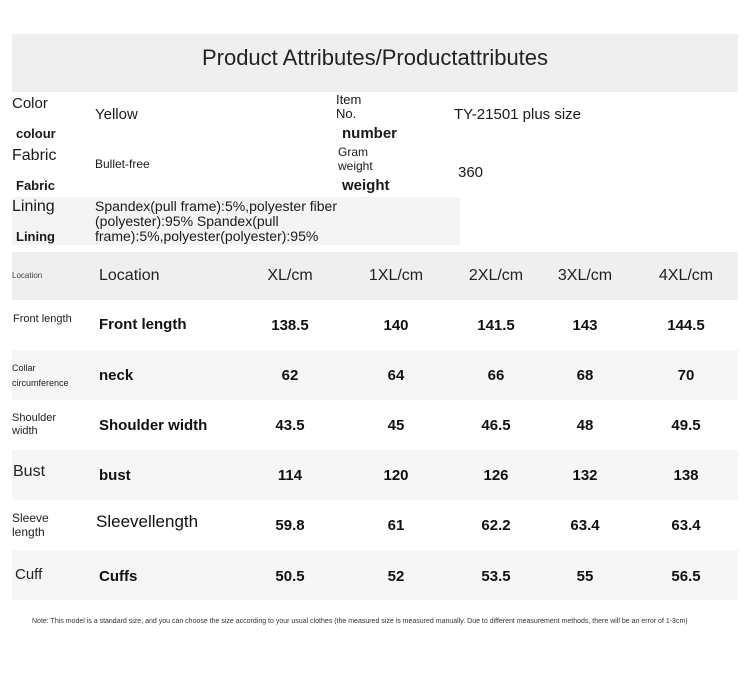 This screenshot has height=678, width=750. Describe the element at coordinates (585, 325) in the screenshot. I see `cell-3xl: 143` at that location.